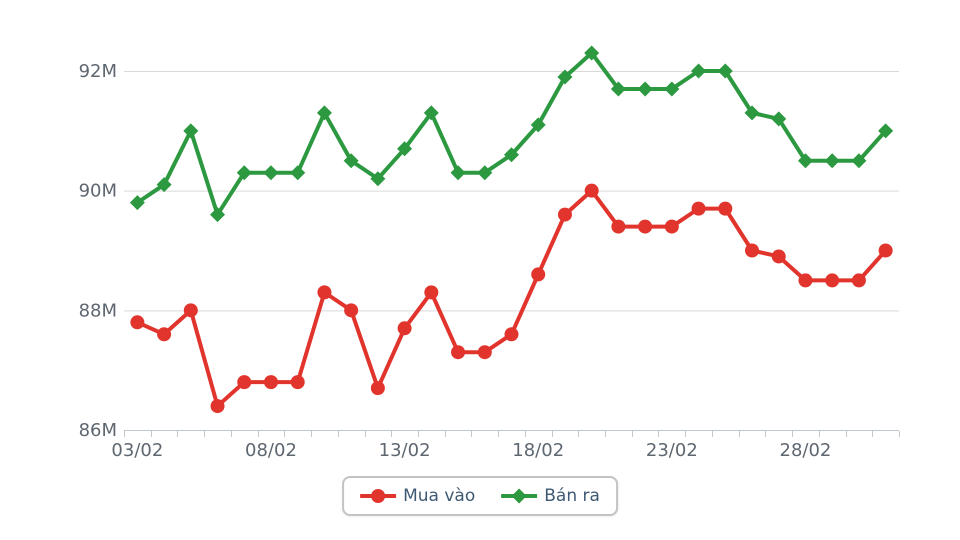 The image size is (960, 540). What do you see at coordinates (137, 450) in the screenshot?
I see `x-axis-label: 03/02` at bounding box center [137, 450].